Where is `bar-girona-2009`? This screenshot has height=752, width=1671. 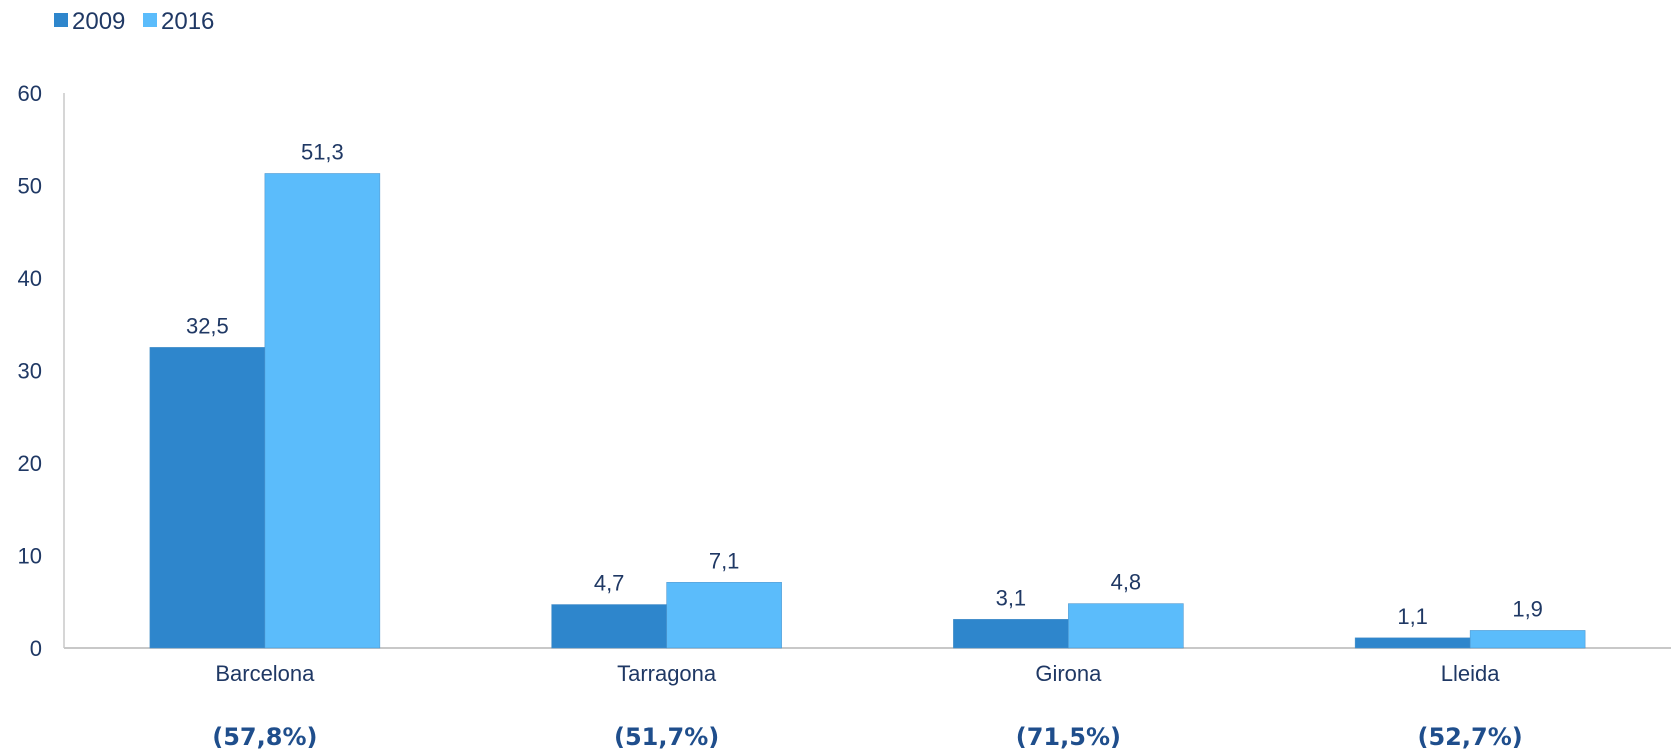 bar-girona-2009 is located at coordinates (1011, 634).